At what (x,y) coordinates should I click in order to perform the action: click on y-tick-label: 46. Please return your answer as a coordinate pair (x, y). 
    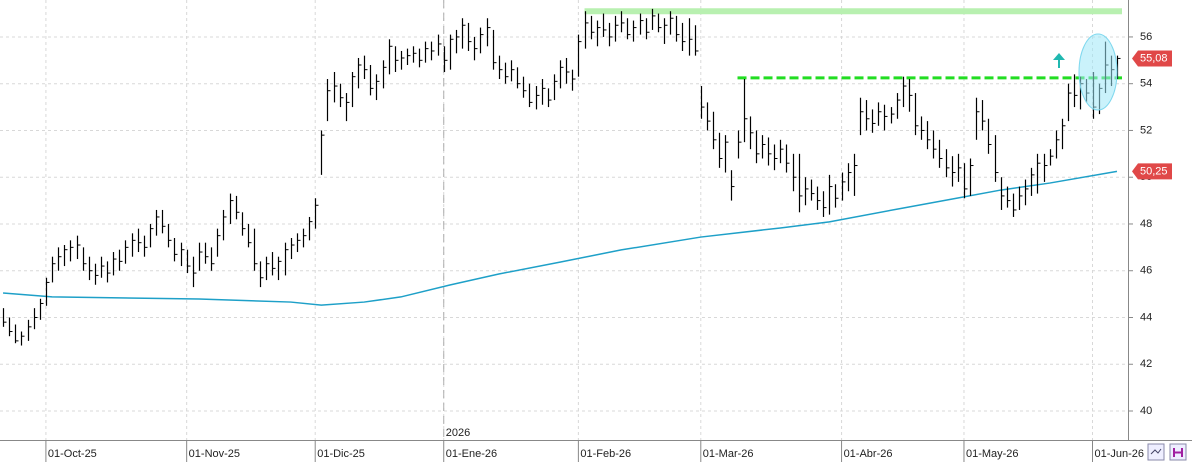
    Looking at the image, I should click on (1146, 271).